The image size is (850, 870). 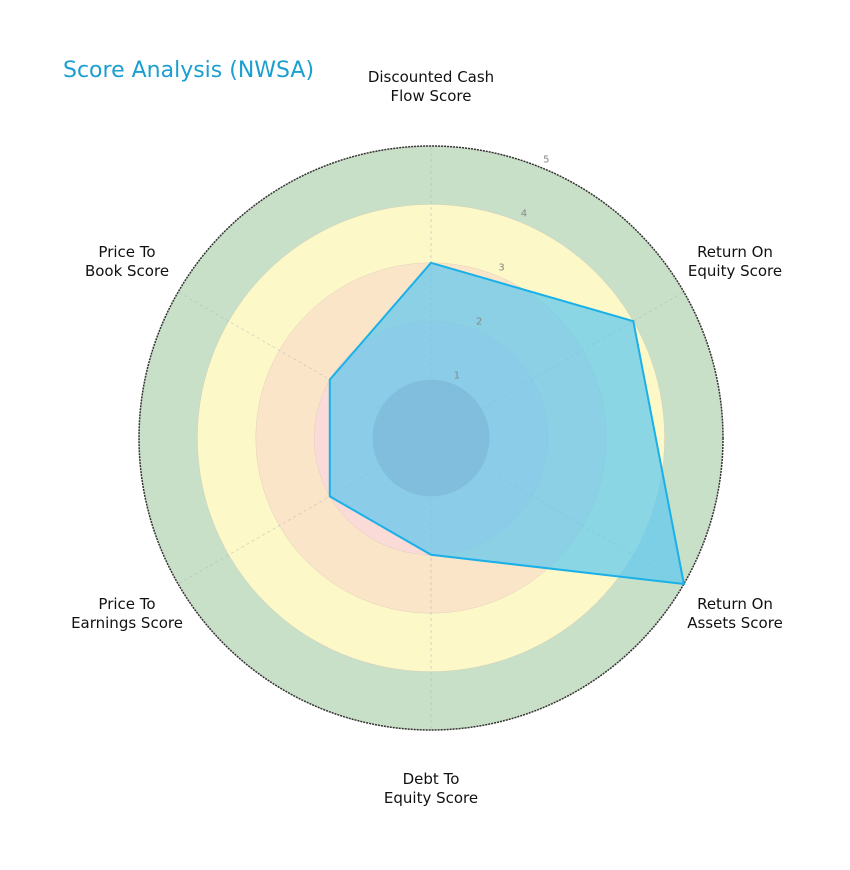 What do you see at coordinates (457, 375) in the screenshot?
I see `tick-label: 1` at bounding box center [457, 375].